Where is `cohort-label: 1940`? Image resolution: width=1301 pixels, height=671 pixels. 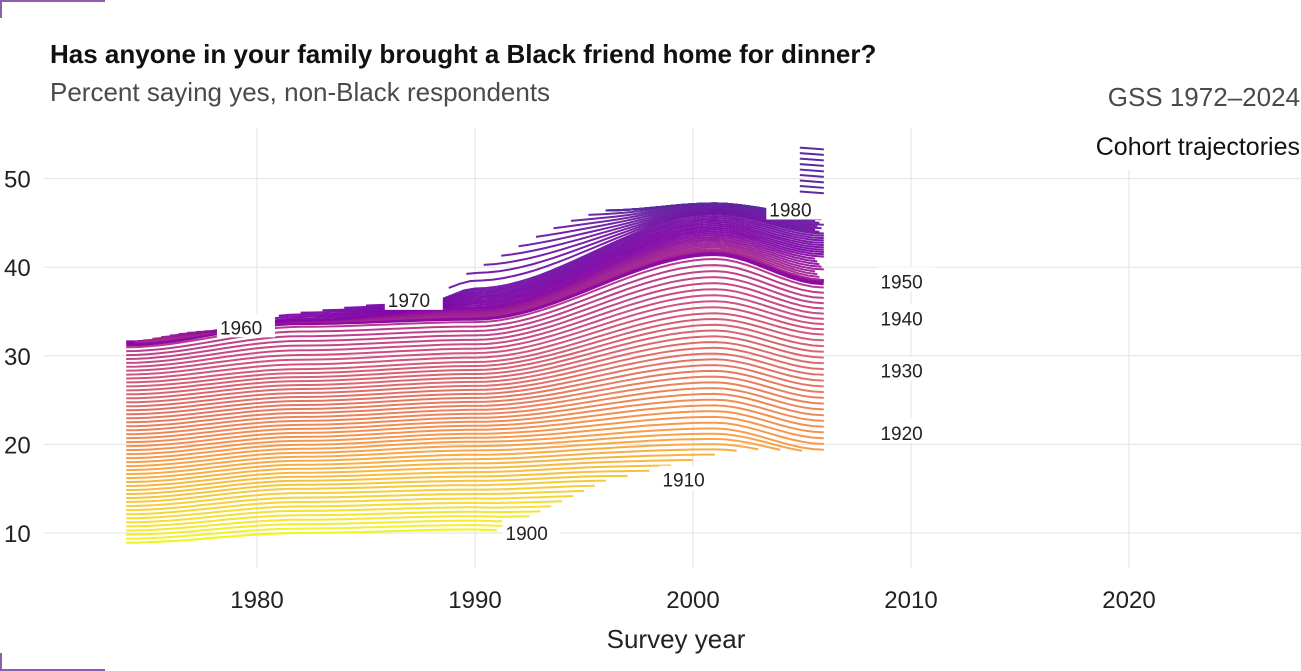 cohort-label: 1940 is located at coordinates (901, 319).